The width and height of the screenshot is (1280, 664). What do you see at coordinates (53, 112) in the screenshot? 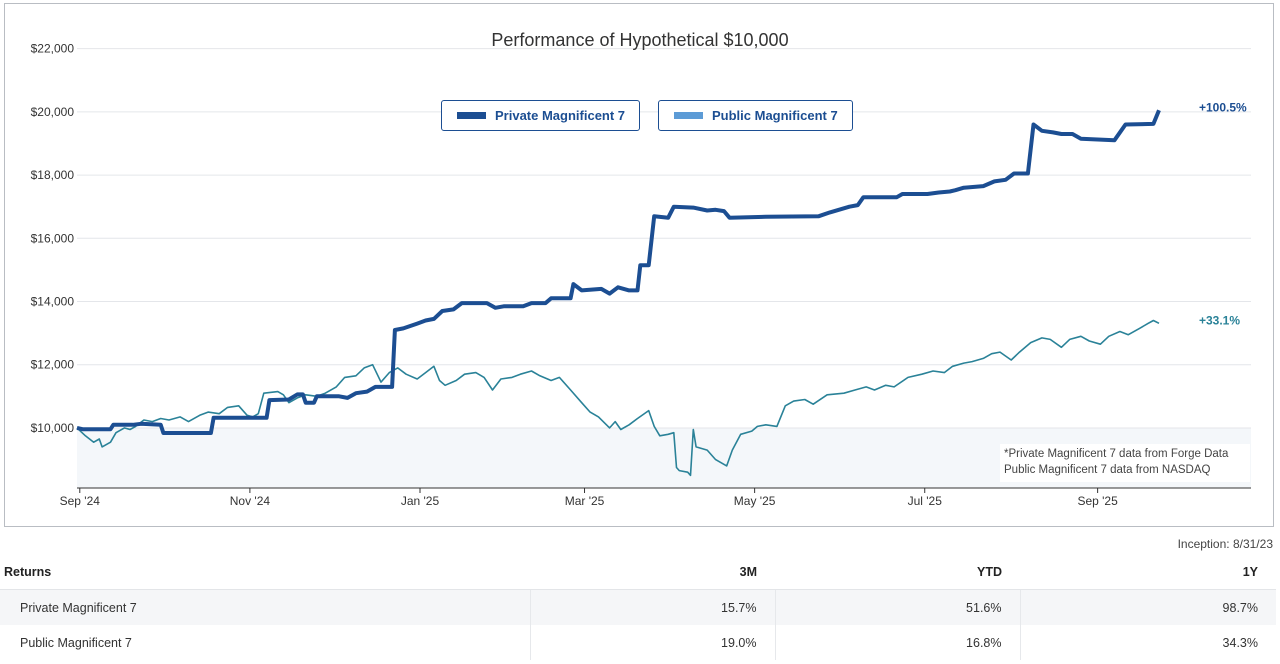
I see `y-tick-label: $20,000` at bounding box center [53, 112].